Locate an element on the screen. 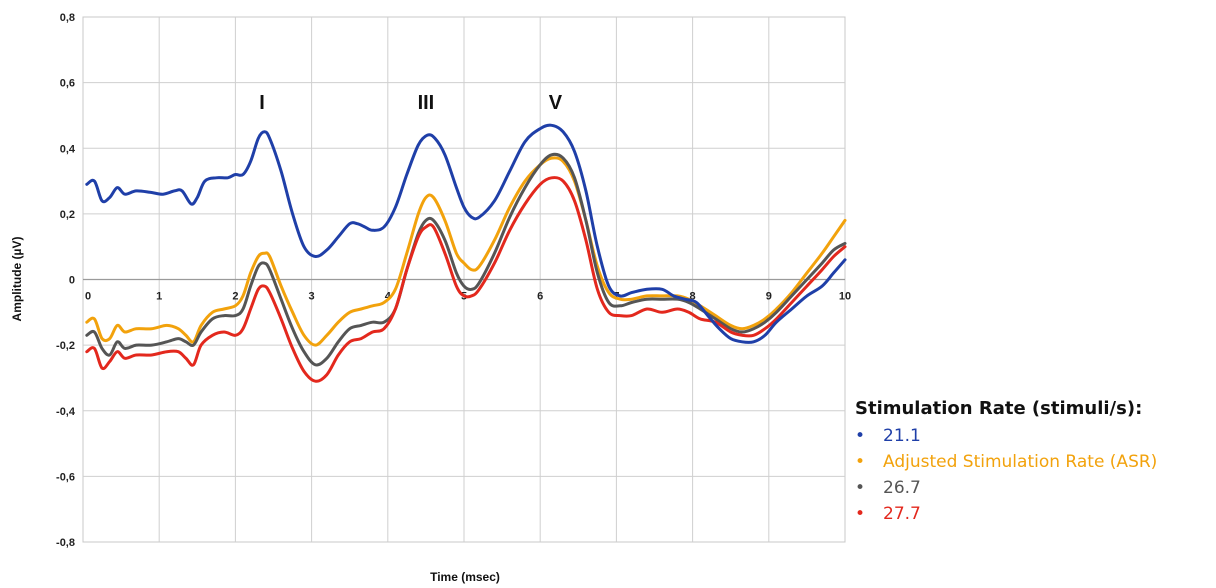 The image size is (1216, 588). x-tick-label: 4 is located at coordinates (388, 297).